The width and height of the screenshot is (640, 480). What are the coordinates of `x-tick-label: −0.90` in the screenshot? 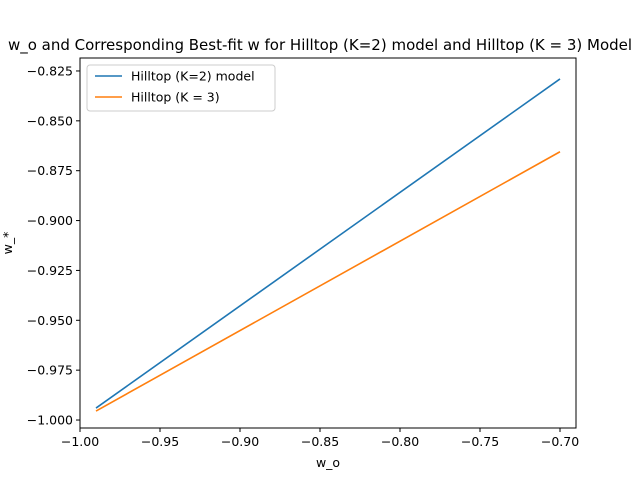 It's located at (240, 441).